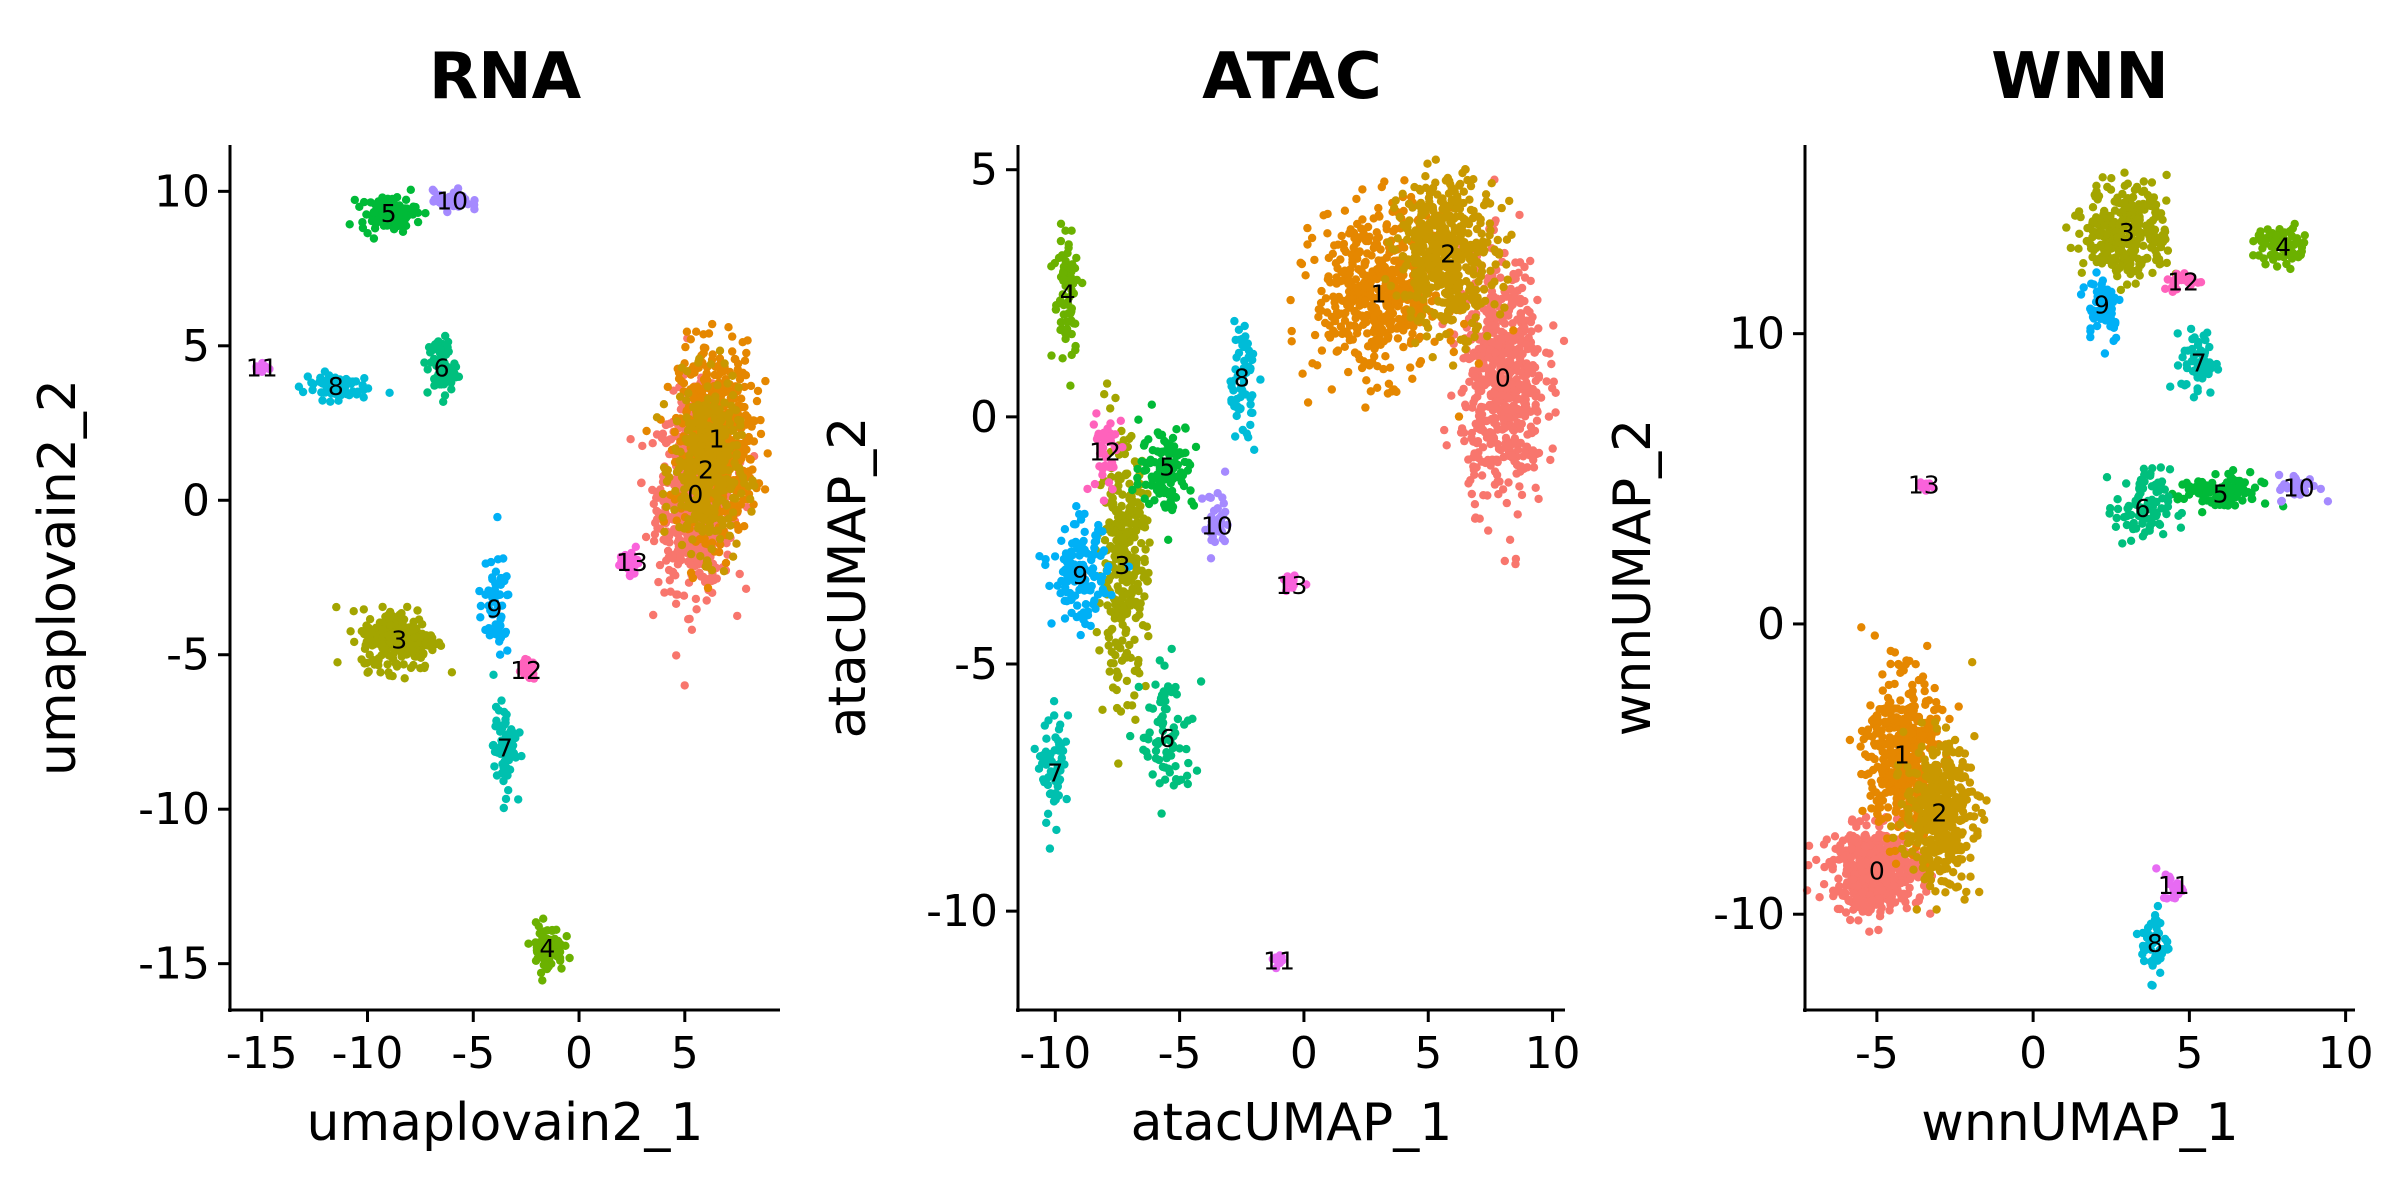 This screenshot has height=1200, width=2400. I want to click on cluster-label: 7, so click(1055, 773).